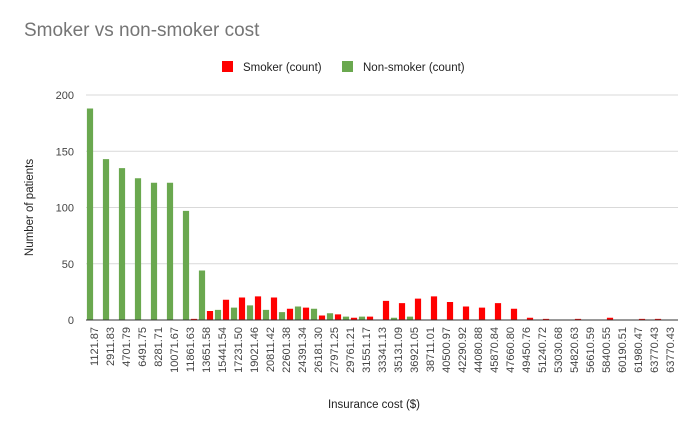 The image size is (696, 431). What do you see at coordinates (575, 350) in the screenshot?
I see `x-tick-label: 54820.63` at bounding box center [575, 350].